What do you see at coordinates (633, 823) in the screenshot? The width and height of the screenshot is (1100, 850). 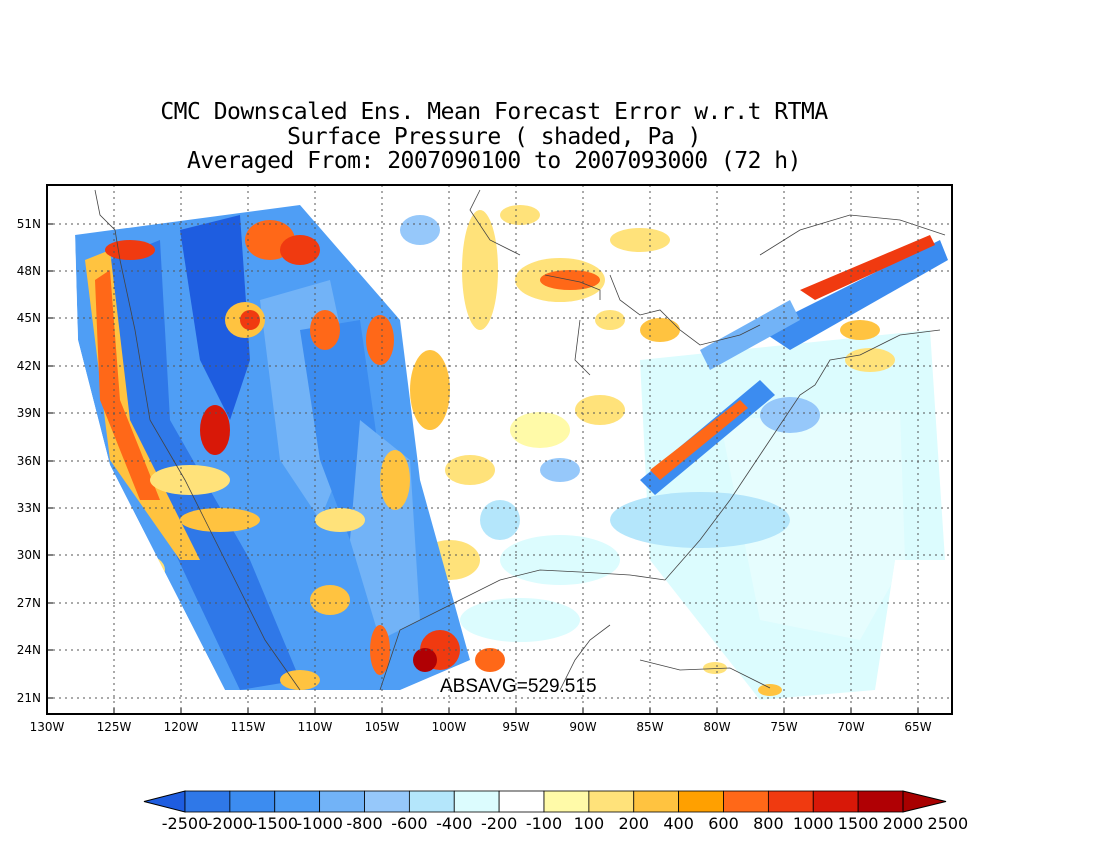 I see `colorbar-label: 200` at bounding box center [633, 823].